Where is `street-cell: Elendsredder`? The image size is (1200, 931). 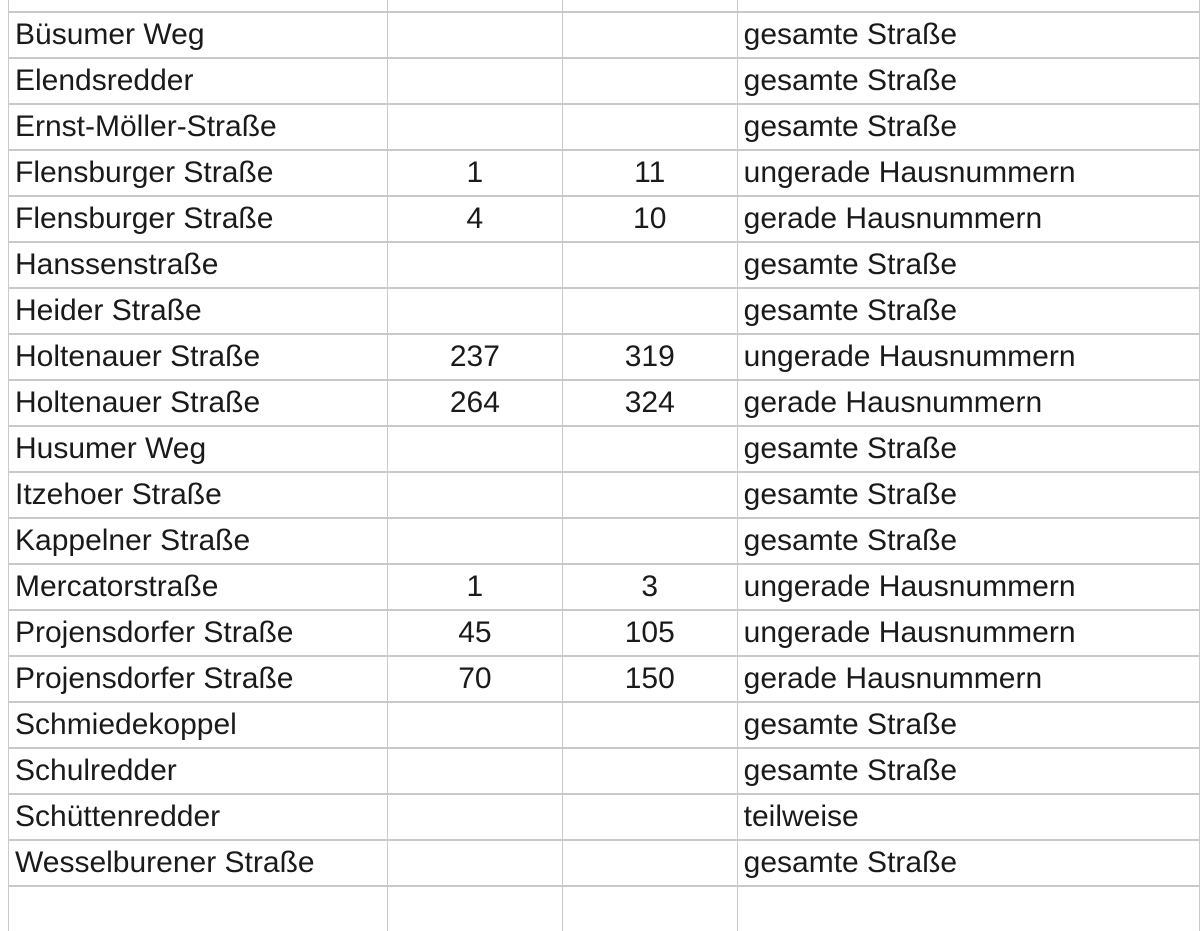
street-cell: Elendsredder is located at coordinates (198, 80).